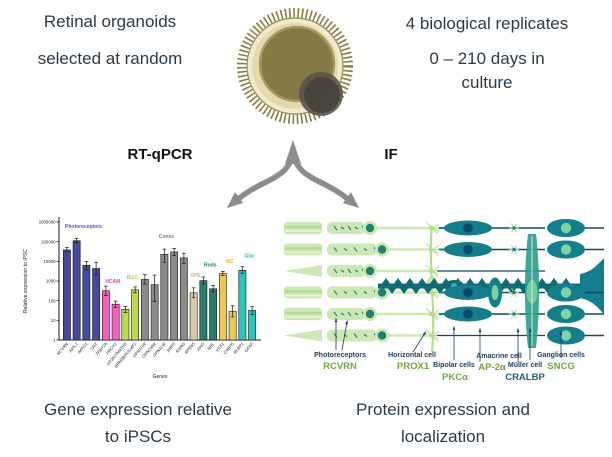 The height and width of the screenshot is (457, 612). What do you see at coordinates (561, 355) in the screenshot?
I see `ganglion-cells-label: Ganglion cells` at bounding box center [561, 355].